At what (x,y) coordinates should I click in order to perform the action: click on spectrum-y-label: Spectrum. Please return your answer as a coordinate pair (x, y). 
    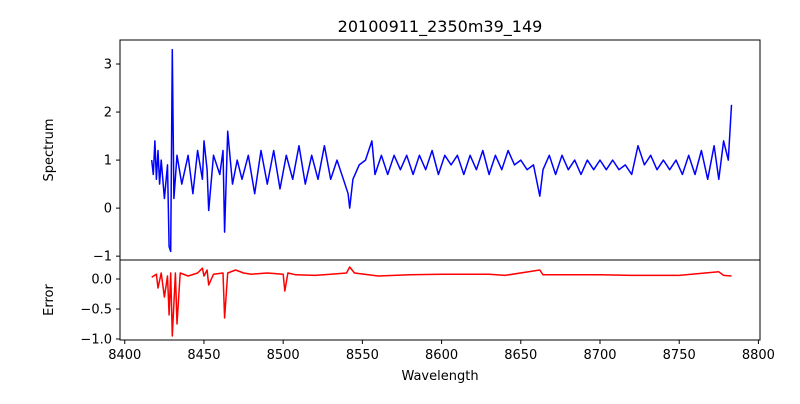
    Looking at the image, I should click on (49, 150).